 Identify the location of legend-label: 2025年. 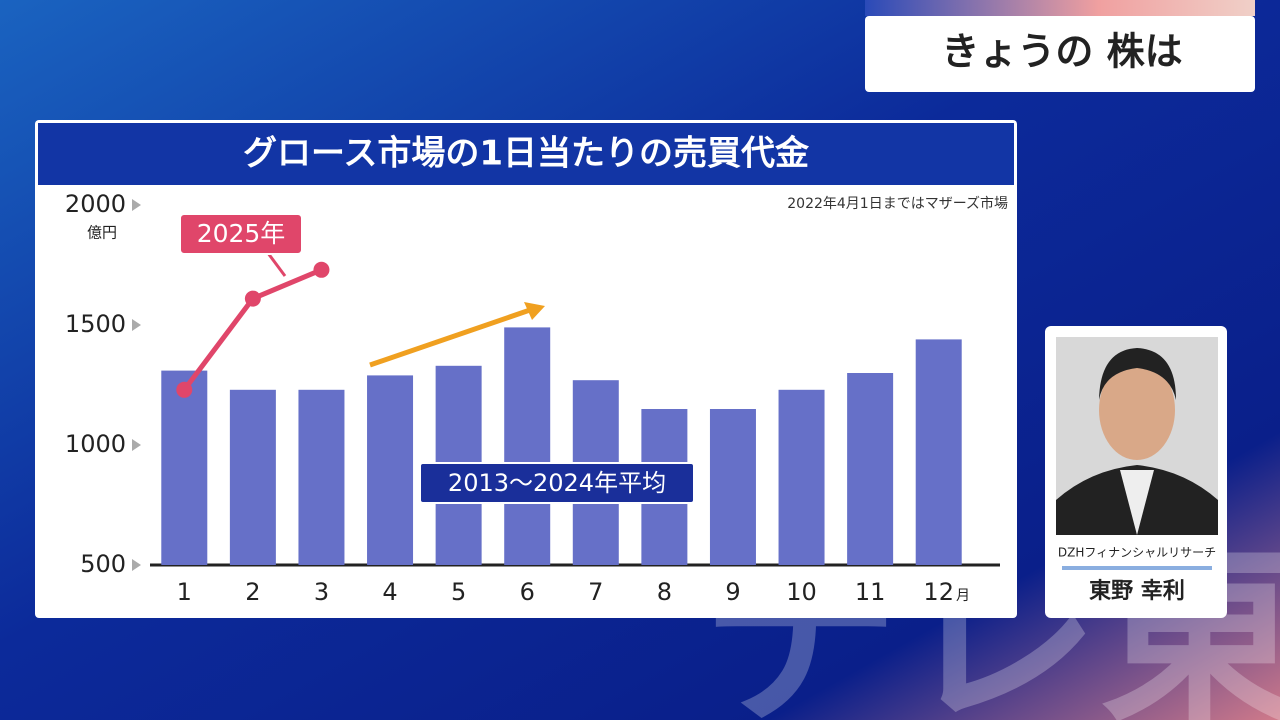
(241, 233).